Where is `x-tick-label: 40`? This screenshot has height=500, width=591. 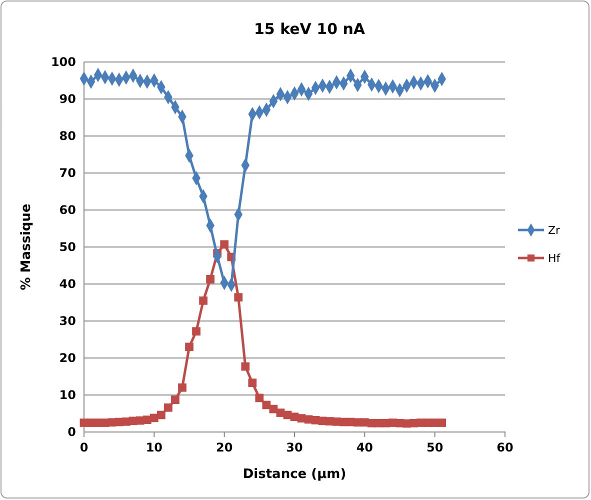
x-tick-label: 40 is located at coordinates (365, 447).